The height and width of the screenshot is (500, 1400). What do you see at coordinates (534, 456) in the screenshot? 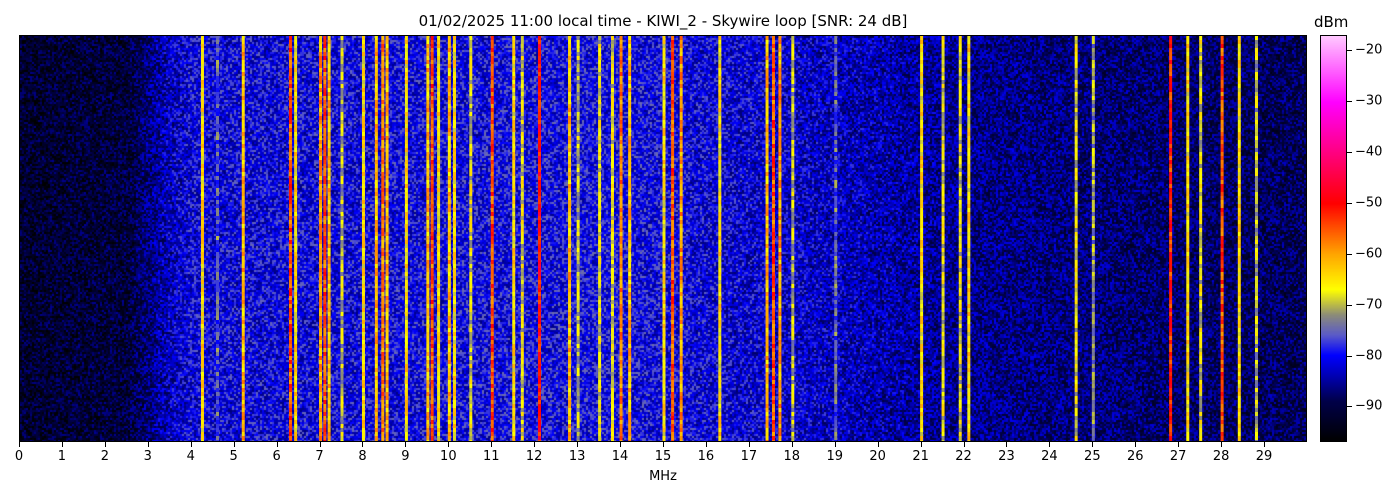
I see `x-tick-label: 12` at bounding box center [534, 456].